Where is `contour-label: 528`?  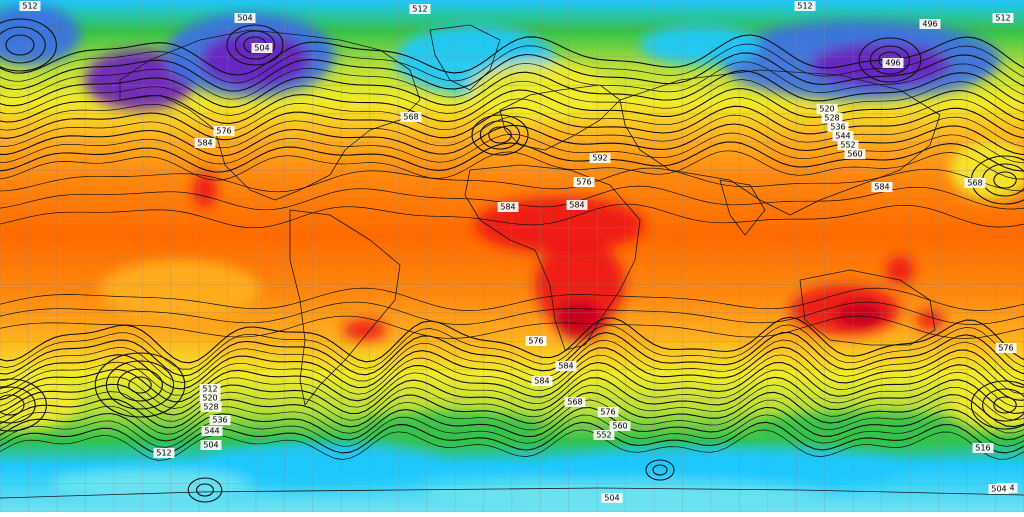
contour-label: 528 is located at coordinates (832, 118).